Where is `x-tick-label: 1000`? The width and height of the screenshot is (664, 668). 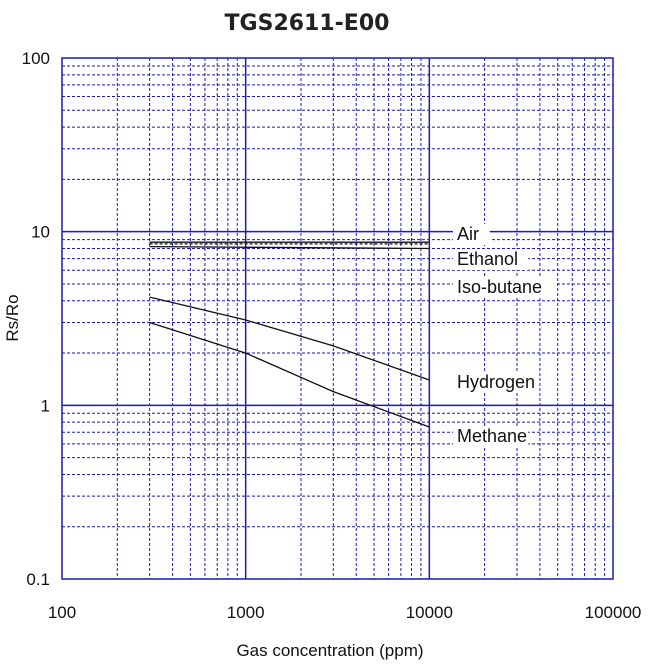
x-tick-label: 1000 is located at coordinates (246, 612).